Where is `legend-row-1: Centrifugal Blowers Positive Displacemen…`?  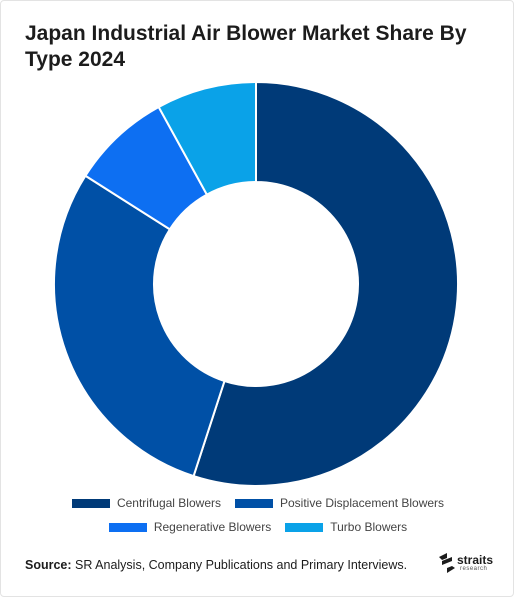
legend-row-1: Centrifugal Blowers Positive Displacemen… is located at coordinates (257, 503).